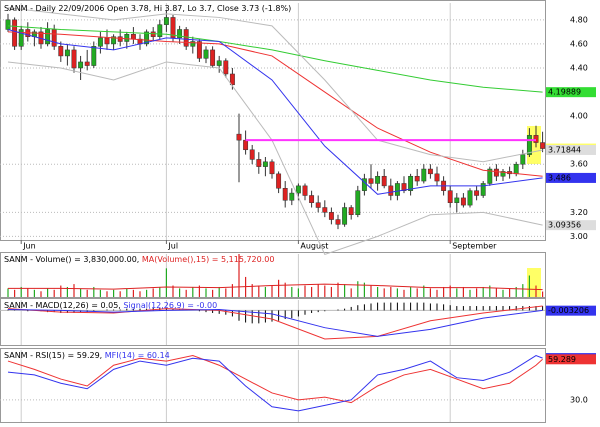  What do you see at coordinates (579, 164) in the screenshot?
I see `y-tick-label: 3.60` at bounding box center [579, 164].